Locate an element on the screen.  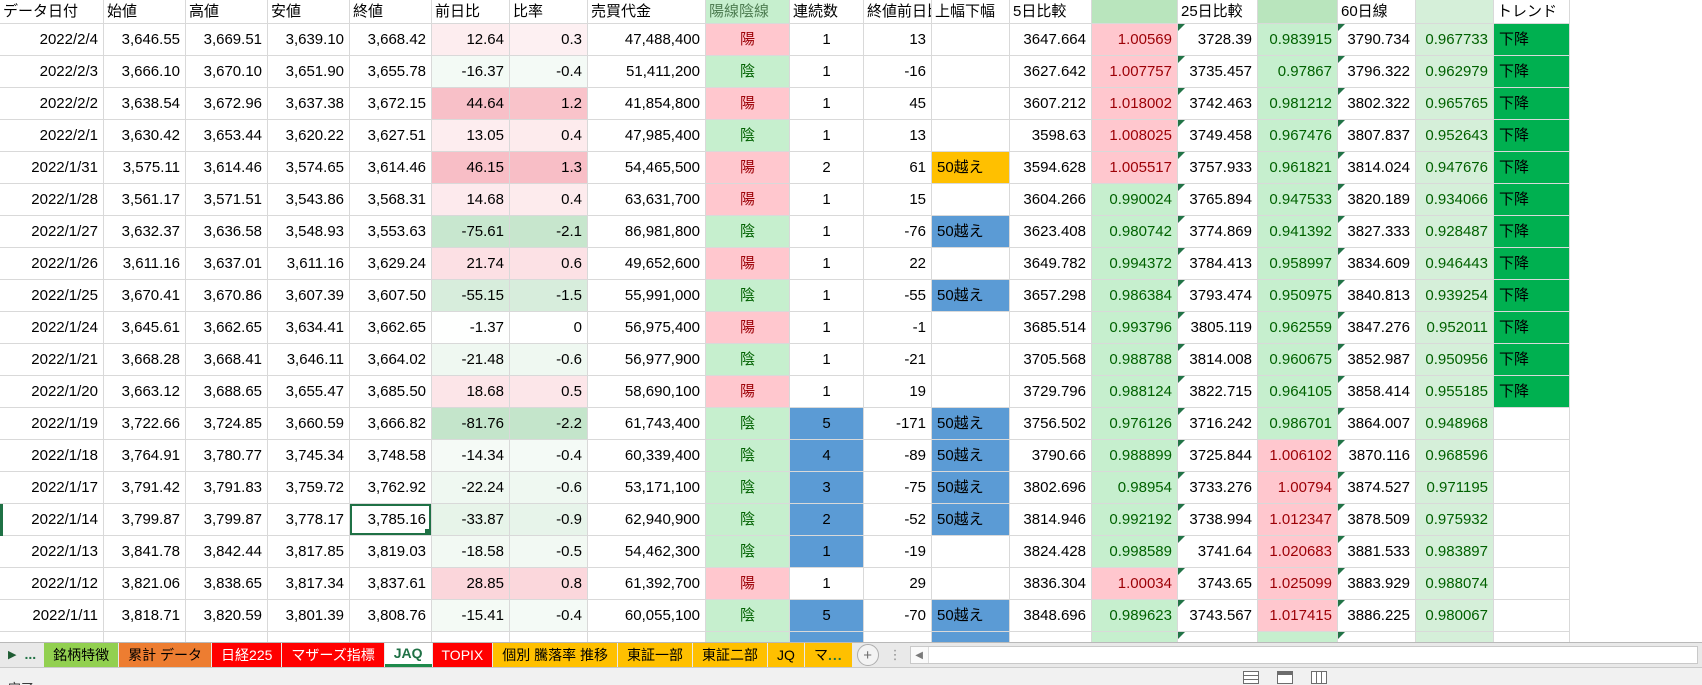
cell-change: -22.24 is located at coordinates (471, 488).